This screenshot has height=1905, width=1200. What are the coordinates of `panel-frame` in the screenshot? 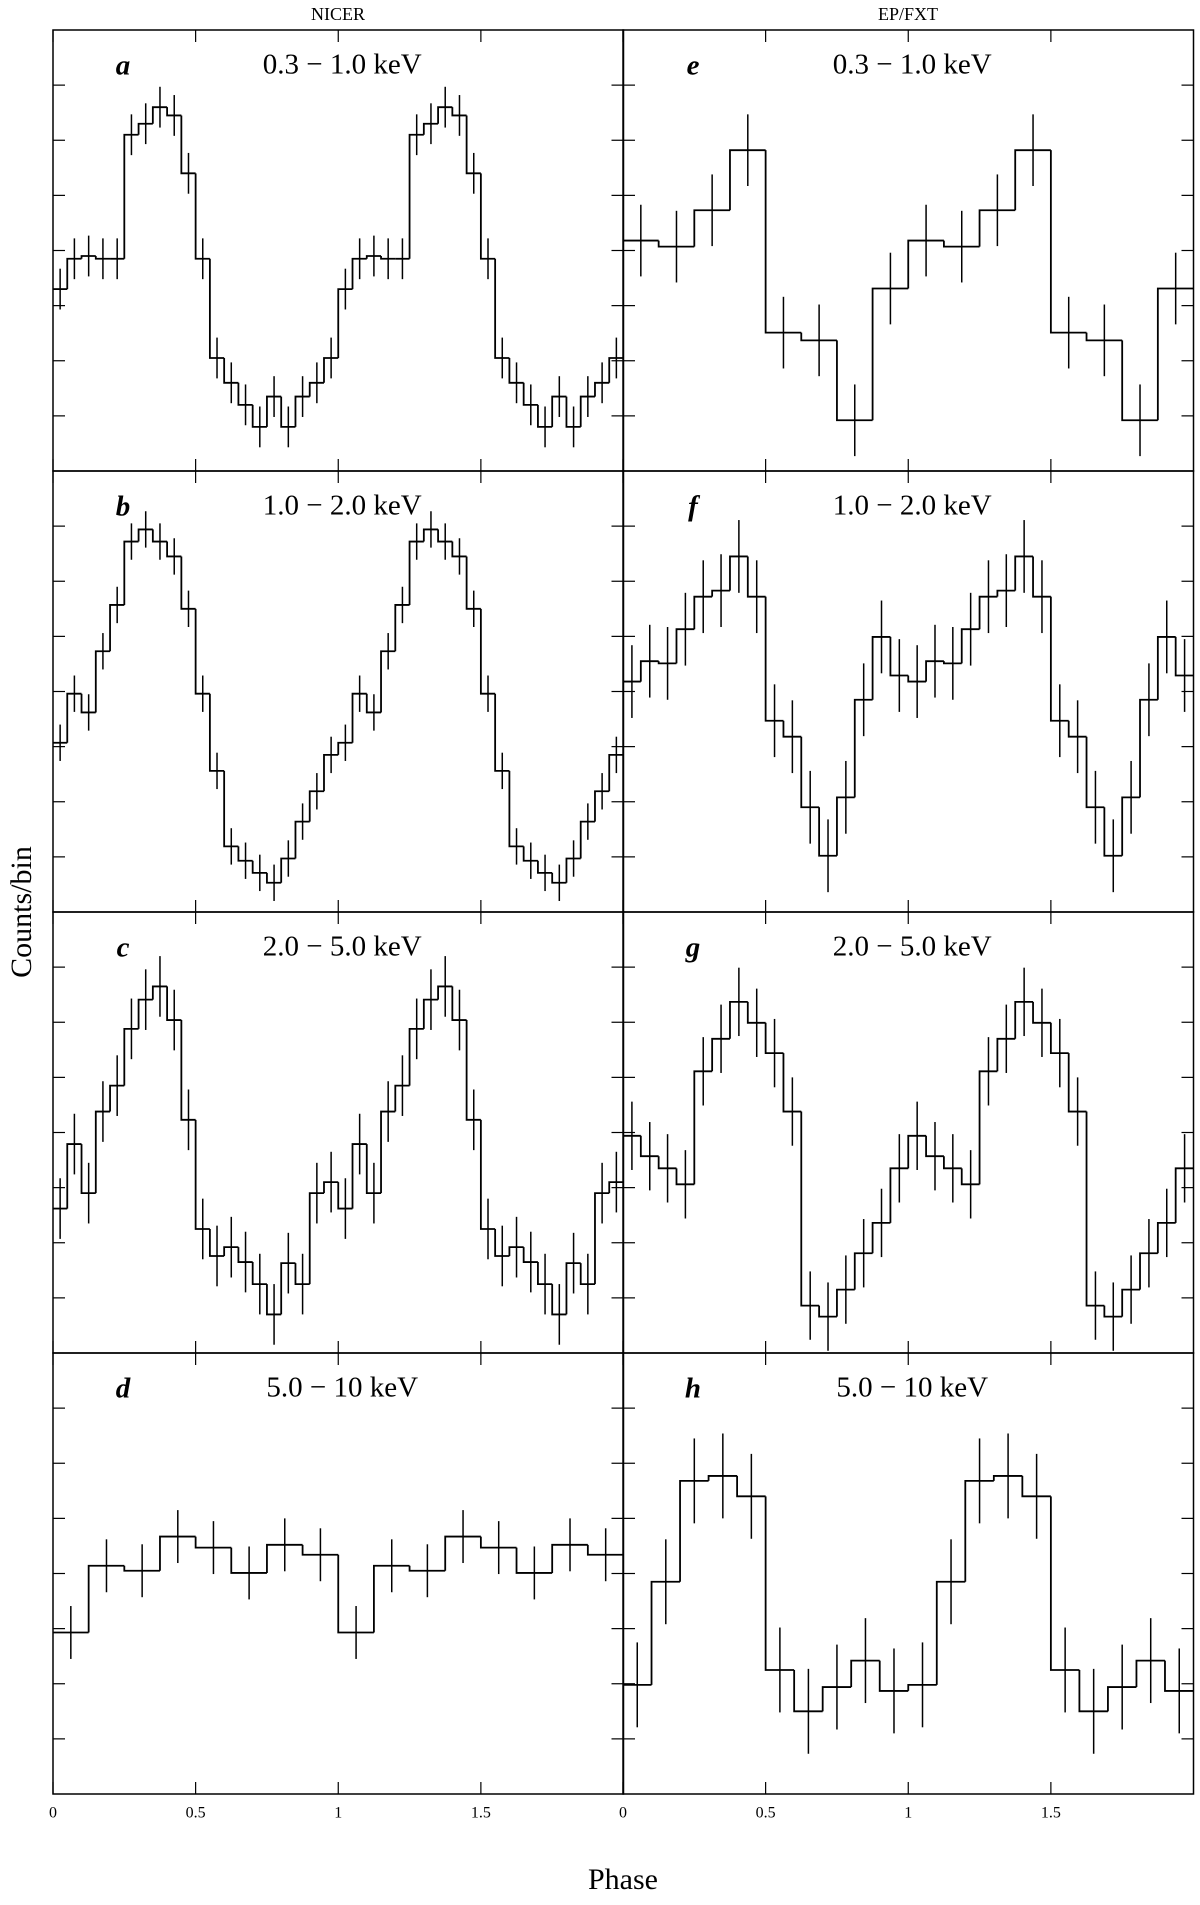 It's located at (338, 1132).